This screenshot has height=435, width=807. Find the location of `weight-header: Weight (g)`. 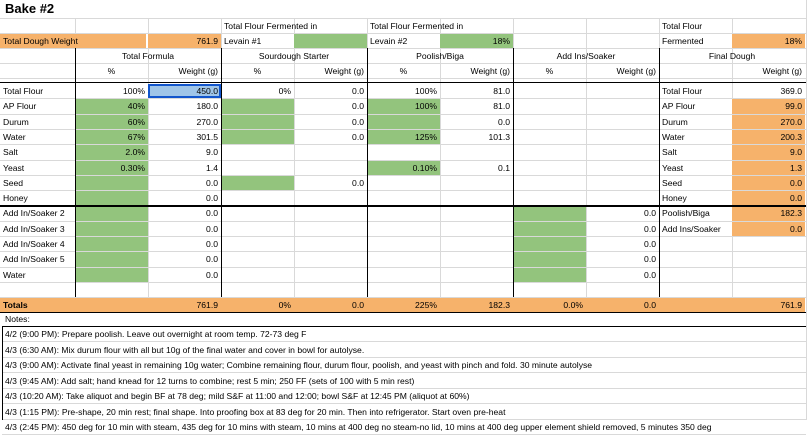

weight-header: Weight (g) is located at coordinates (782, 71).